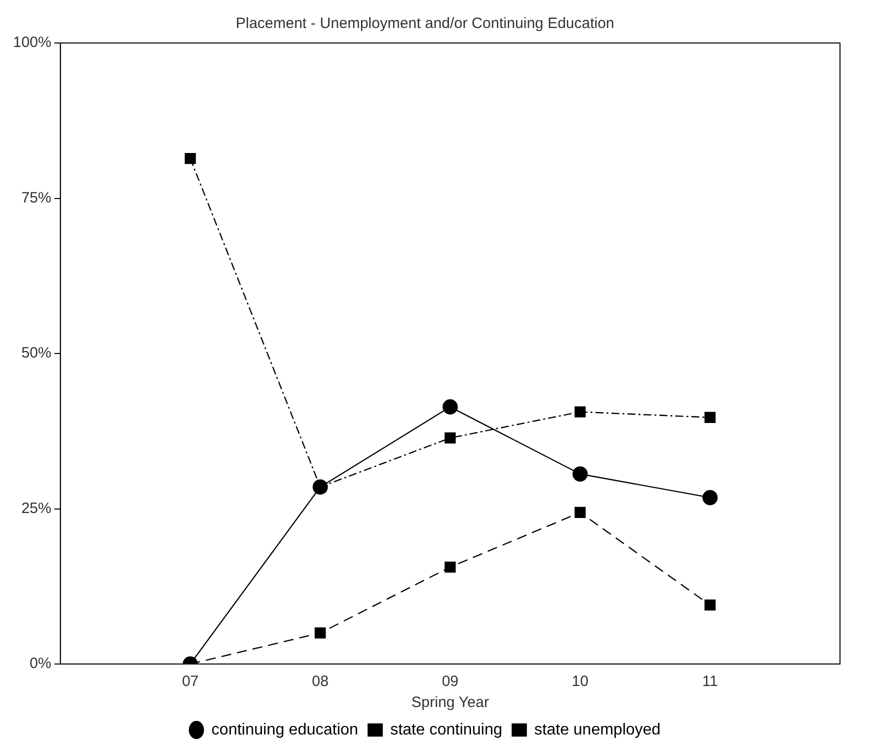 Image resolution: width=870 pixels, height=753 pixels. I want to click on y-tick-label: 0%, so click(41, 663).